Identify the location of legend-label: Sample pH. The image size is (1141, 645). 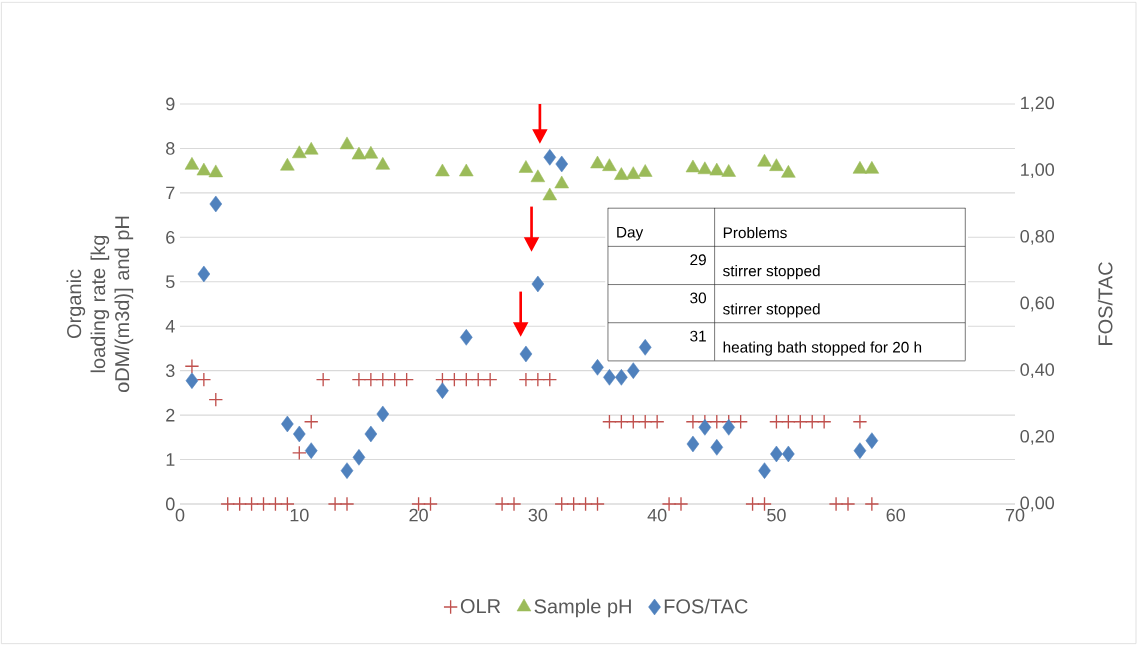
(582, 608).